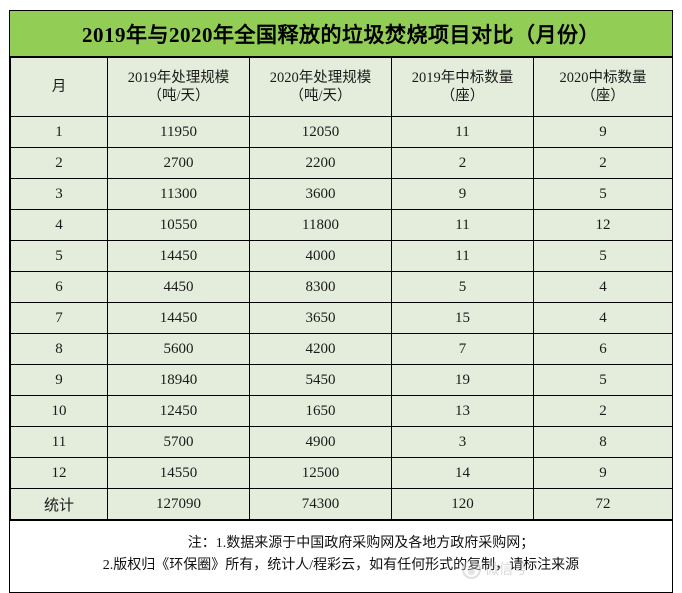  I want to click on column-header-count-2019-line2: （座）, so click(462, 96).